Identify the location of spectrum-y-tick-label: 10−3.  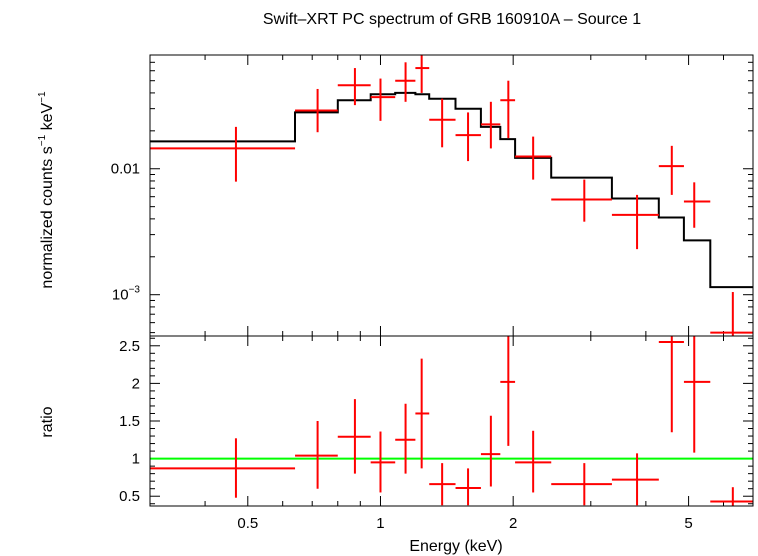
(126, 294).